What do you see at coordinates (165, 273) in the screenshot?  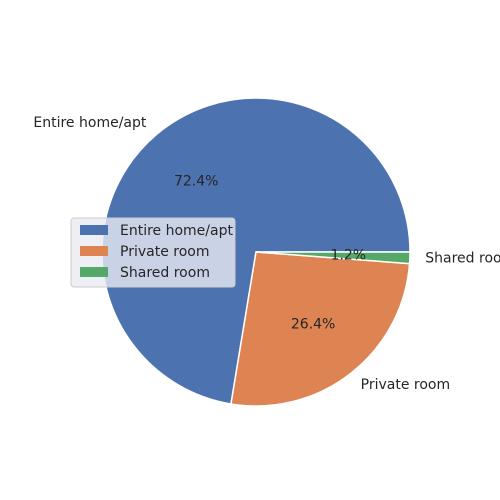 I see `legend-label-shared-room: Shared room` at bounding box center [165, 273].